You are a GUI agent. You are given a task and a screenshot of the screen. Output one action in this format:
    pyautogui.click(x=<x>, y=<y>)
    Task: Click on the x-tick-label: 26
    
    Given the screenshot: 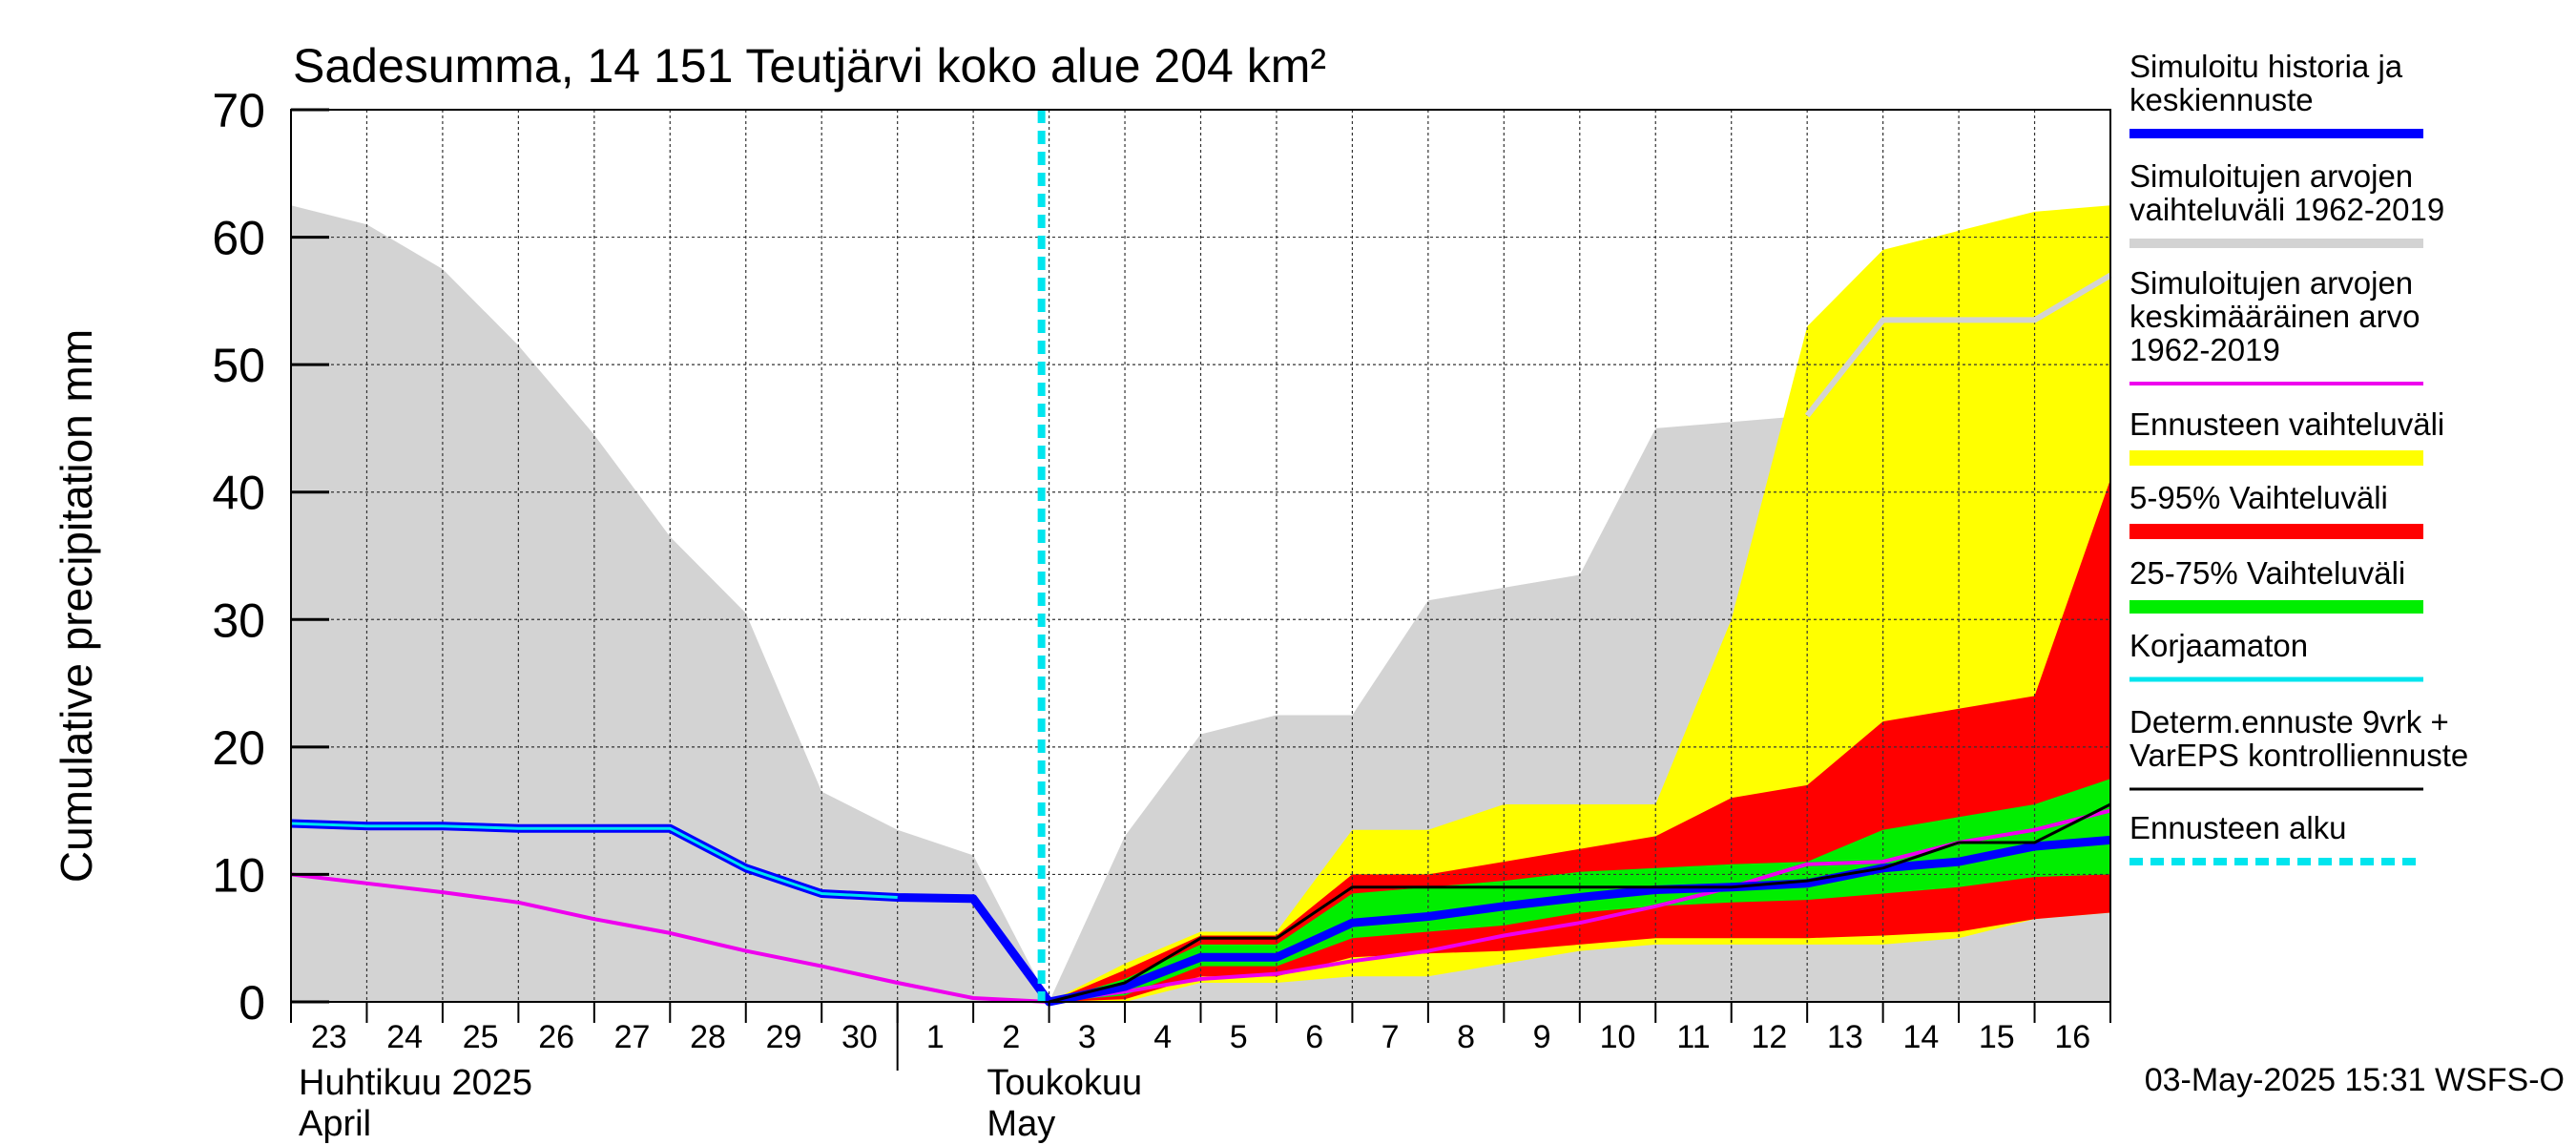 What is the action you would take?
    pyautogui.click(x=556, y=1037)
    